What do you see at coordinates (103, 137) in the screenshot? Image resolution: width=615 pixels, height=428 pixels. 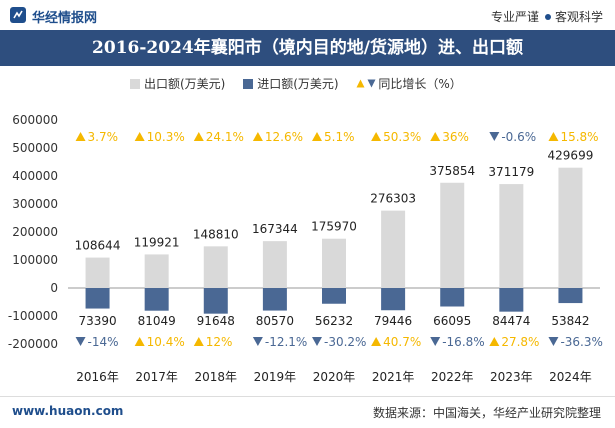 I see `export-growth-label: 3.7%` at bounding box center [103, 137].